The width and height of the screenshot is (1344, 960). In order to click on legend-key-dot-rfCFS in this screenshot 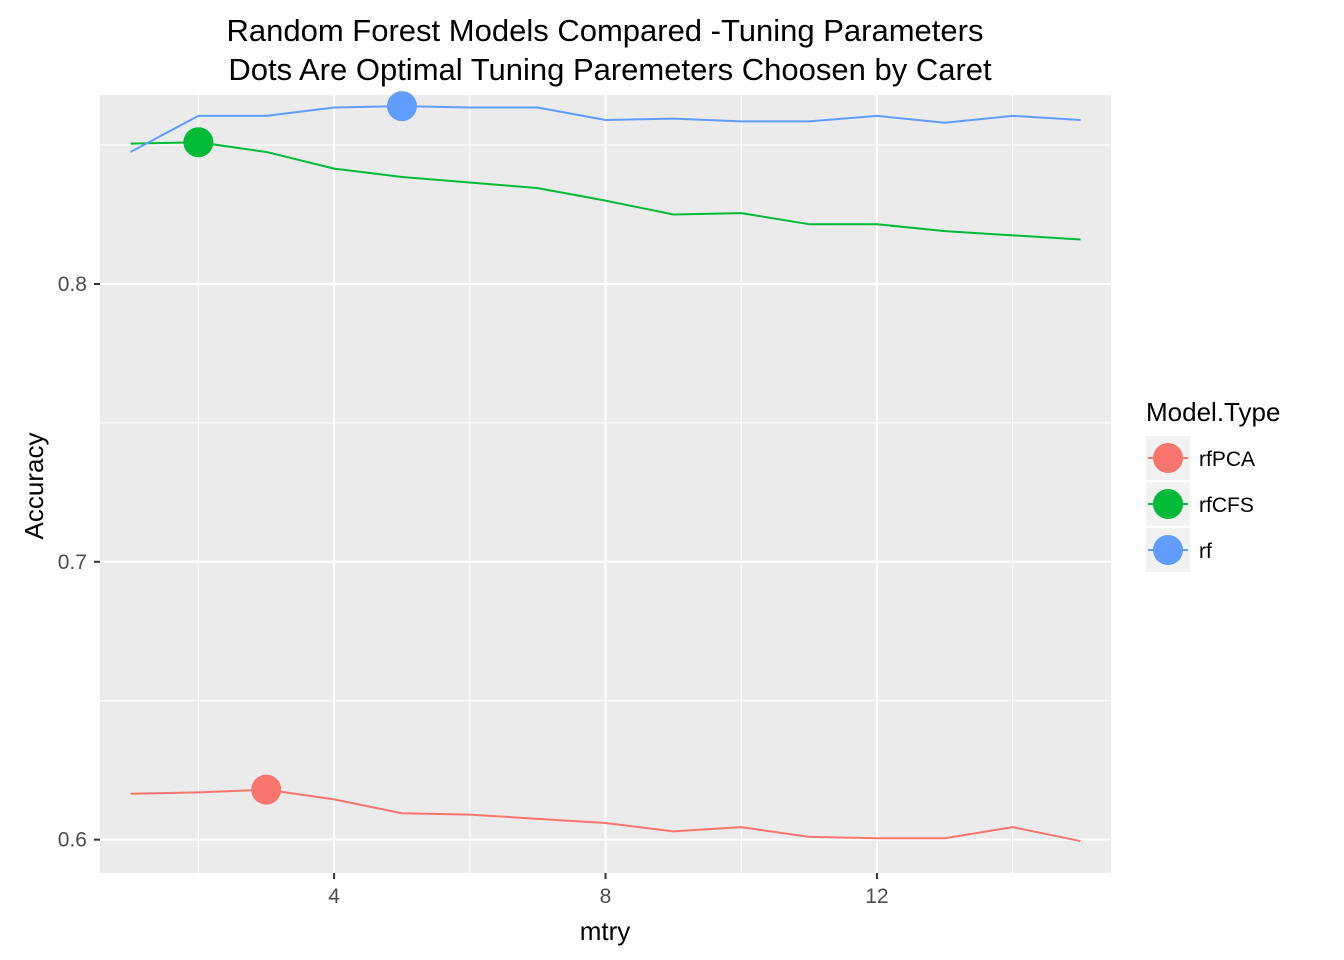, I will do `click(1168, 504)`.